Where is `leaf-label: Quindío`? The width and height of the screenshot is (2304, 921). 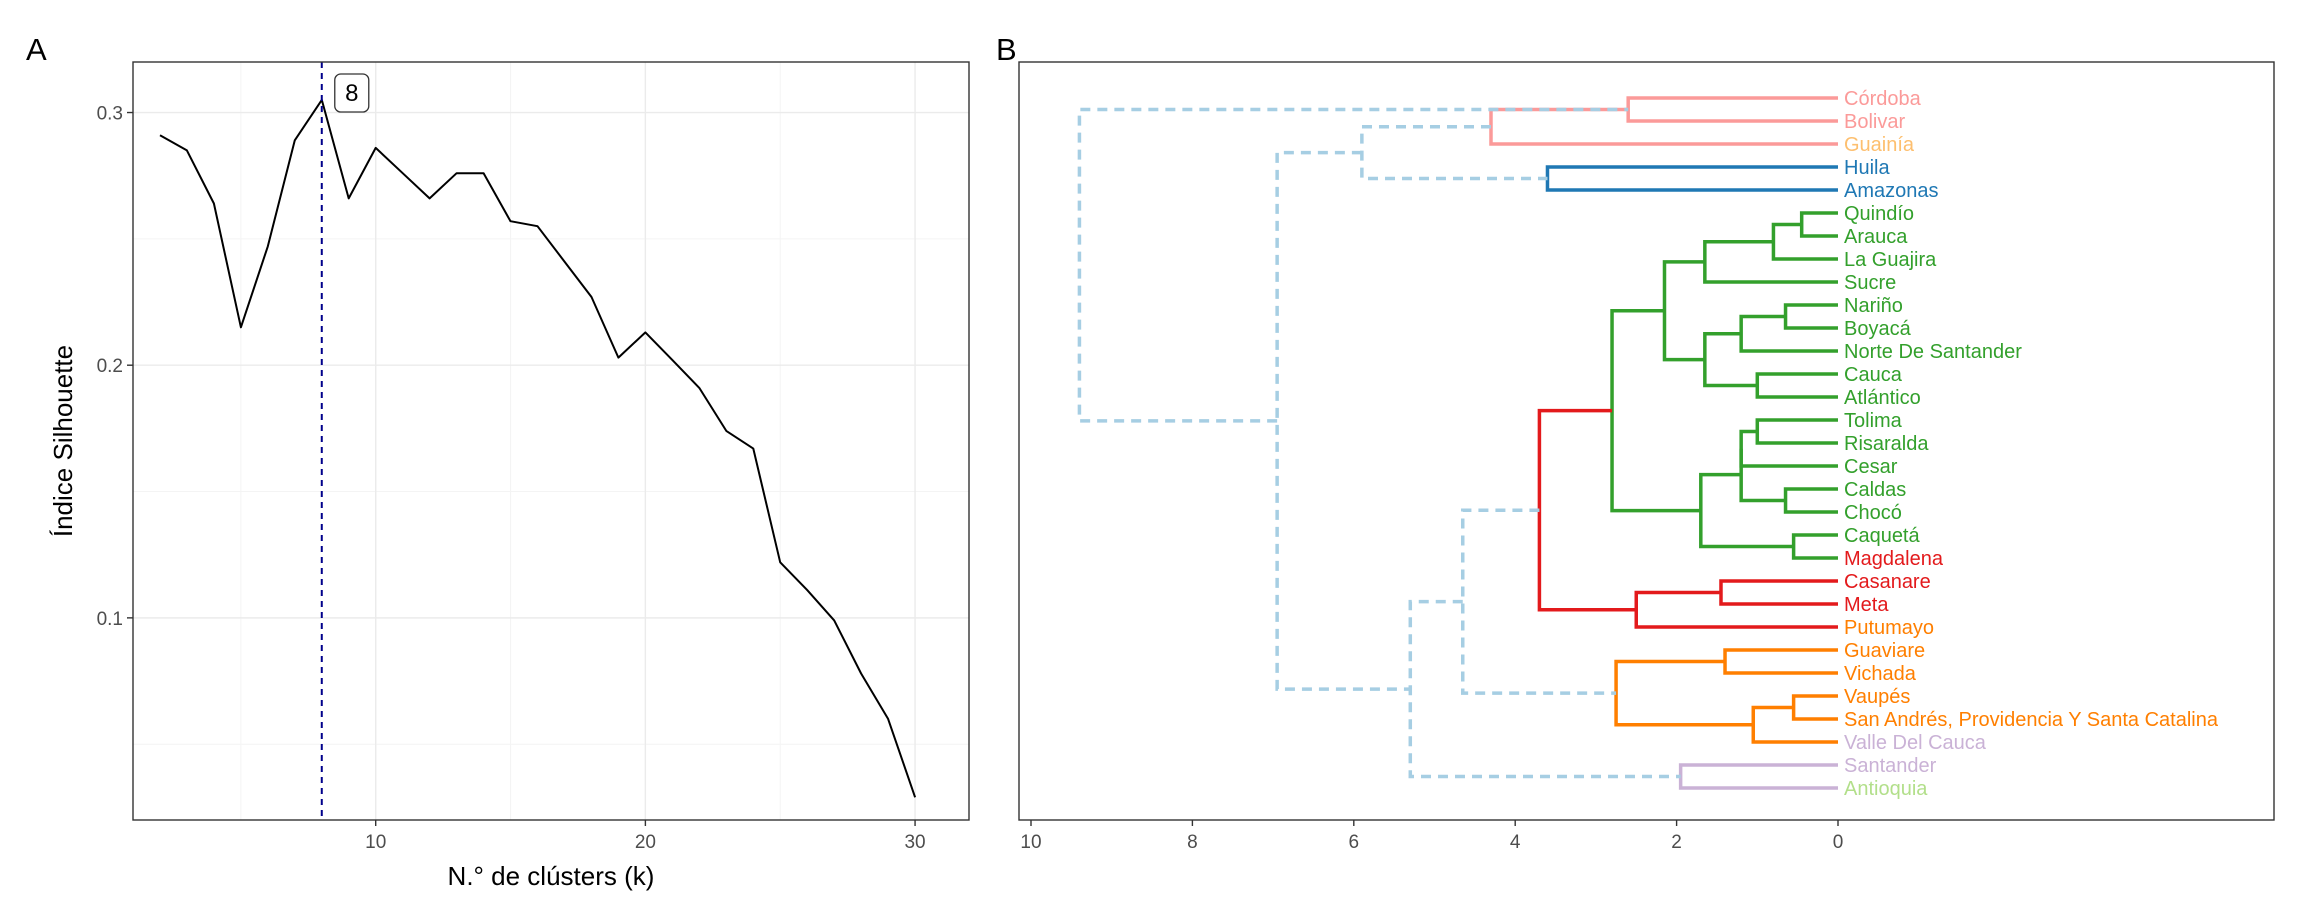
leaf-label: Quindío is located at coordinates (1879, 214).